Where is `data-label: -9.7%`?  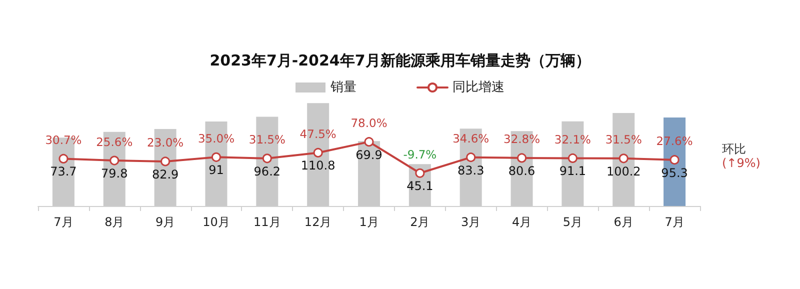
data-label: -9.7% is located at coordinates (420, 154).